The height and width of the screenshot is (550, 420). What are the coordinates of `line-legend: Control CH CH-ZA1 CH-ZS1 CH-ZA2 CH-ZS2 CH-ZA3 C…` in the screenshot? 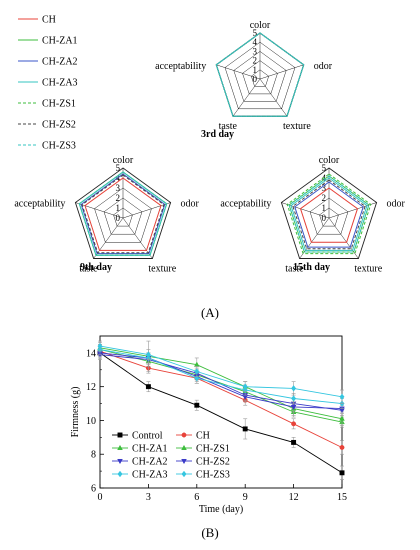 It's located at (171, 456).